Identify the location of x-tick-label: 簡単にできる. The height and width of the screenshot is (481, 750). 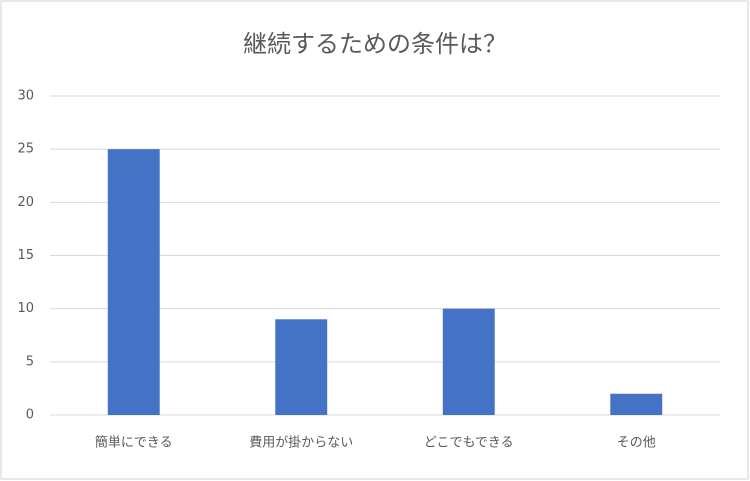
(134, 443).